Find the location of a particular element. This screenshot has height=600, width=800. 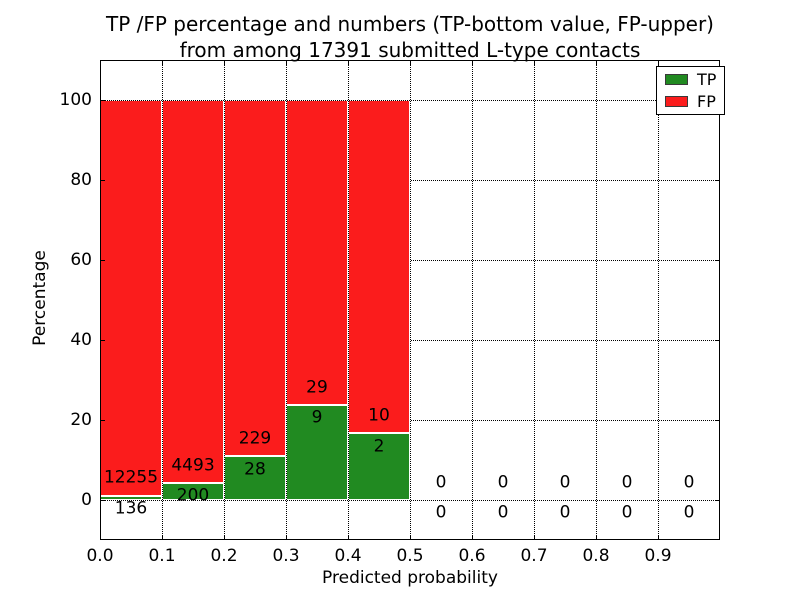

gridline-x-0.5 is located at coordinates (410, 300).